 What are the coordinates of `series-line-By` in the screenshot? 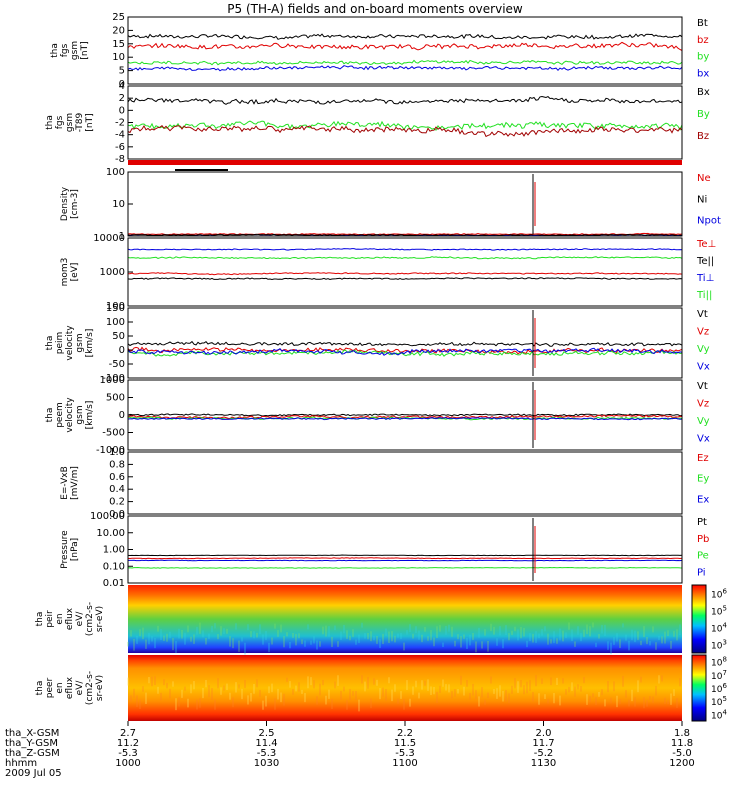 It's located at (405, 125).